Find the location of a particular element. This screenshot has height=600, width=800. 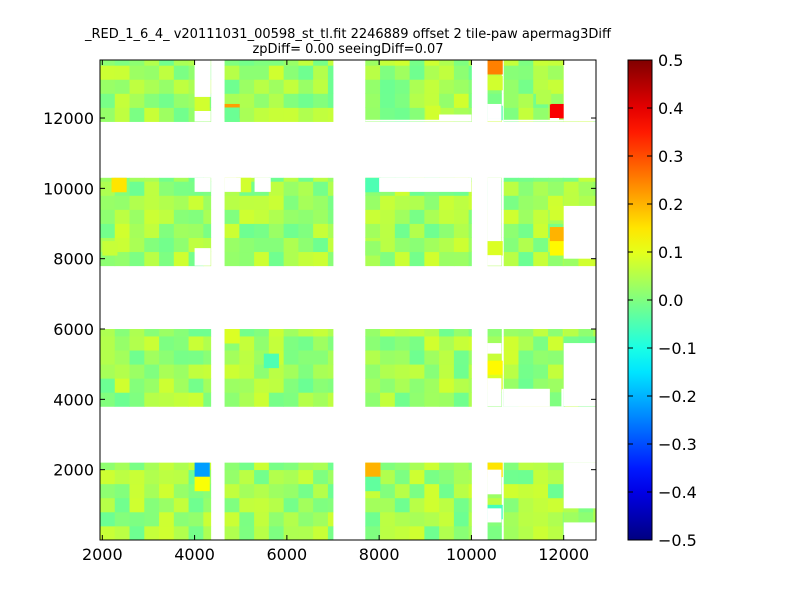

x-tick-label: 8000 is located at coordinates (379, 554).